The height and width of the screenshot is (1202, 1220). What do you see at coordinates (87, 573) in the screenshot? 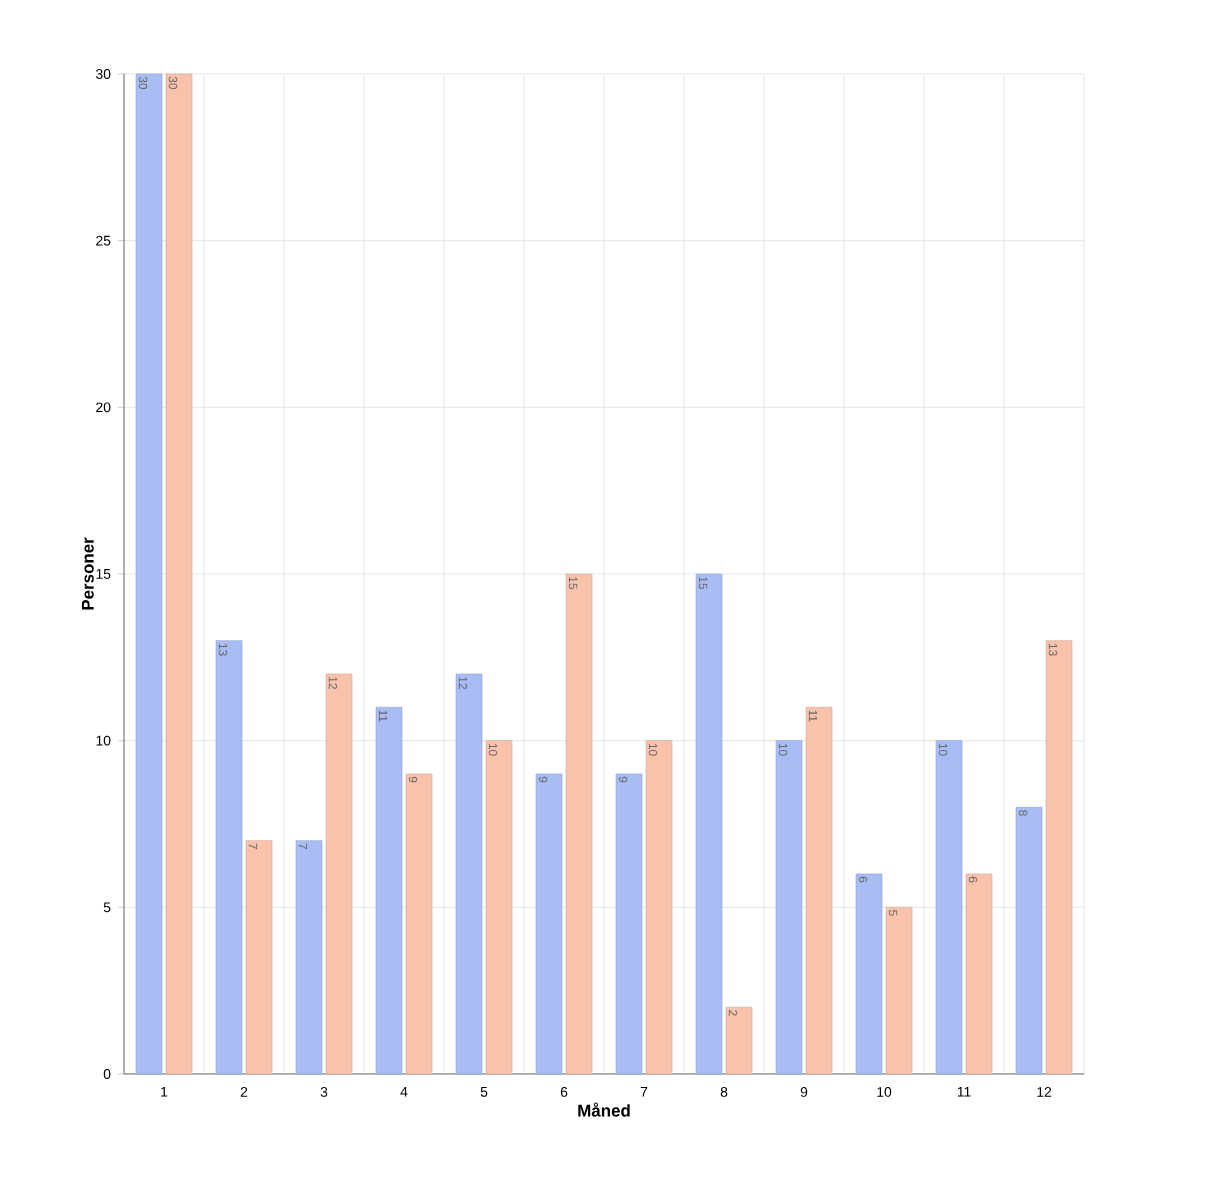
I see `y-axis-title: Personer` at bounding box center [87, 573].